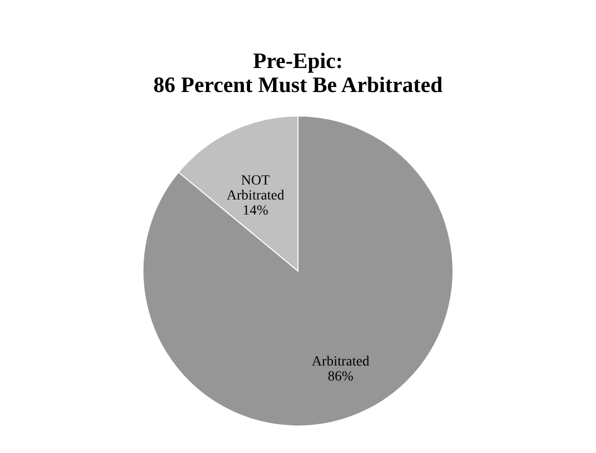  I want to click on data-label: 14%, so click(255, 211).